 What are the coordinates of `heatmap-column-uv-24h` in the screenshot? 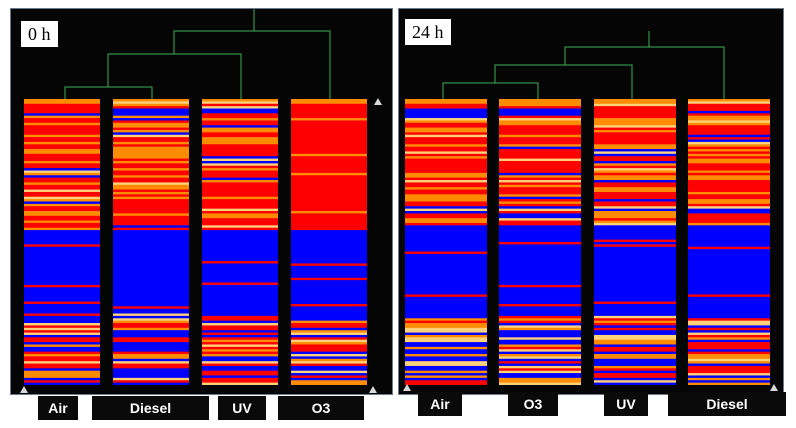 It's located at (635, 242).